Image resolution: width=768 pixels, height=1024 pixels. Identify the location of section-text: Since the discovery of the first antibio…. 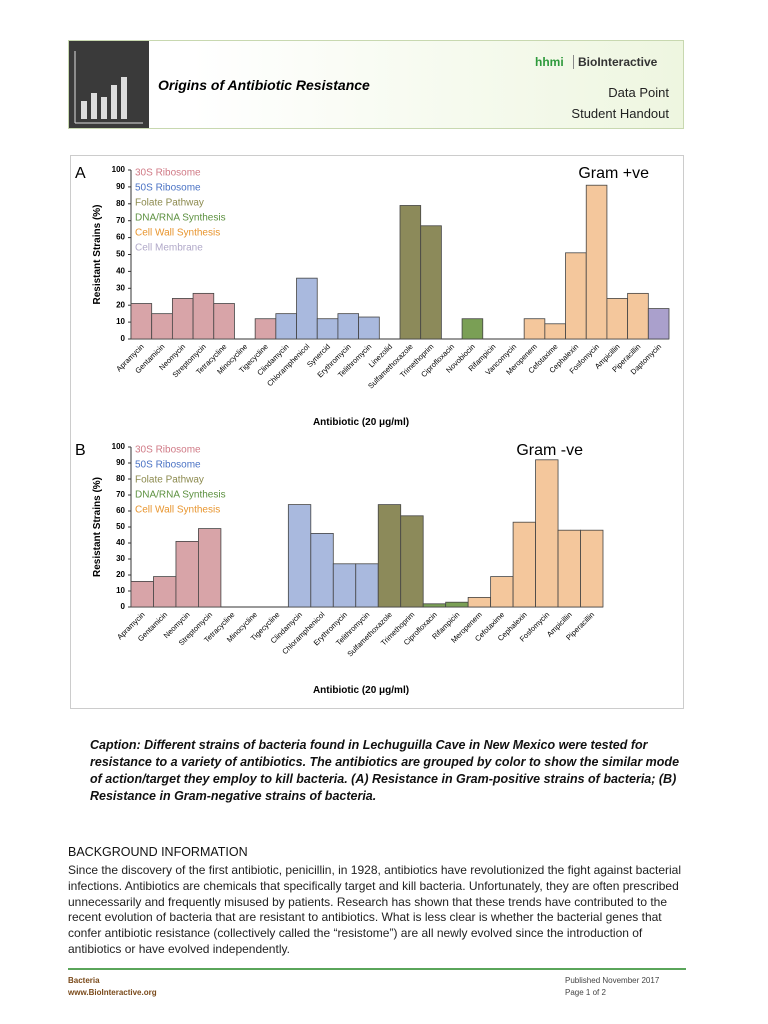
(375, 909).